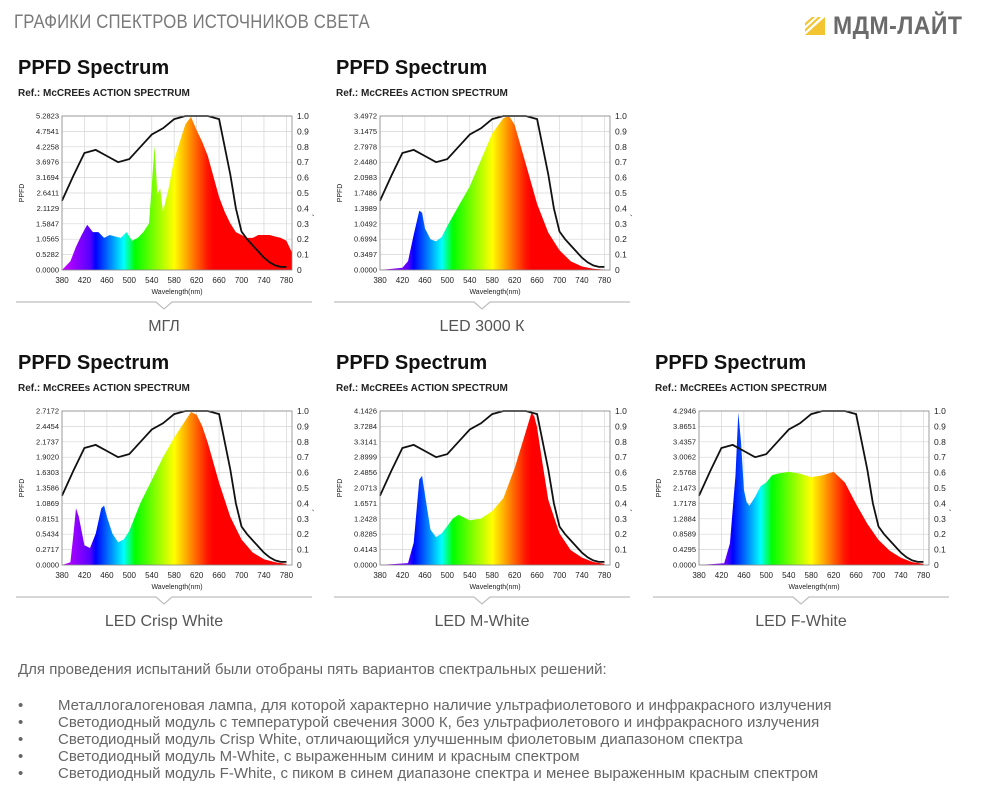 The height and width of the screenshot is (800, 992). What do you see at coordinates (684, 441) in the screenshot?
I see `y-tick-label: 3.4357` at bounding box center [684, 441].